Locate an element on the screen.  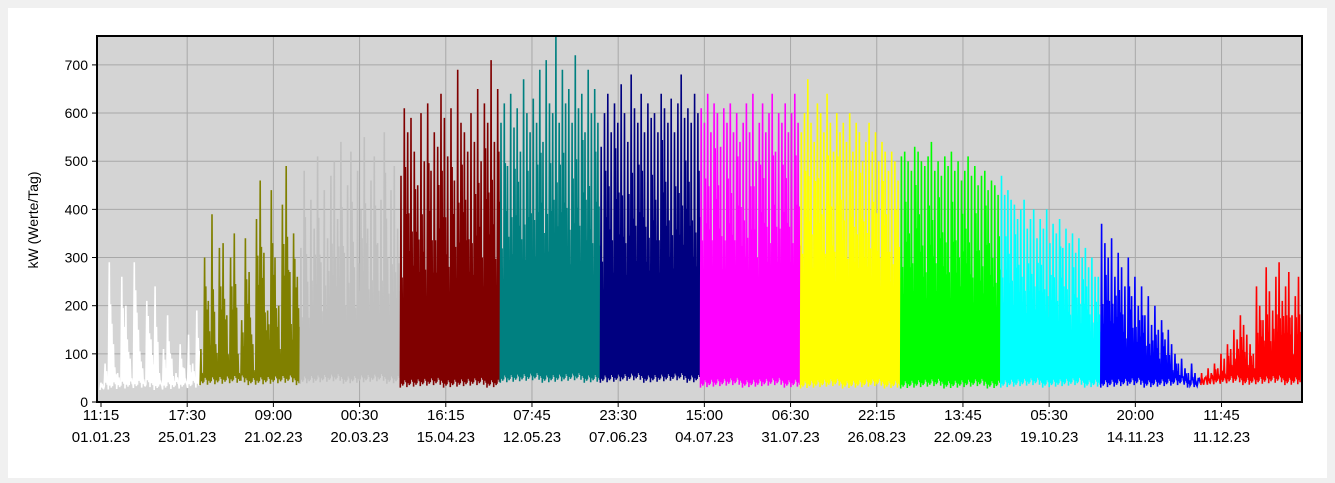
x-tick-time: 20:00 is located at coordinates (1136, 415).